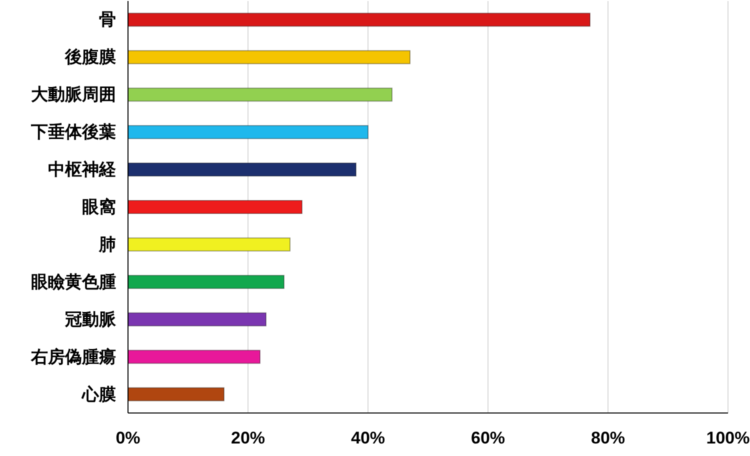 Image resolution: width=750 pixels, height=456 pixels. Describe the element at coordinates (98, 394) in the screenshot. I see `y-tick-label: 心膜` at that location.